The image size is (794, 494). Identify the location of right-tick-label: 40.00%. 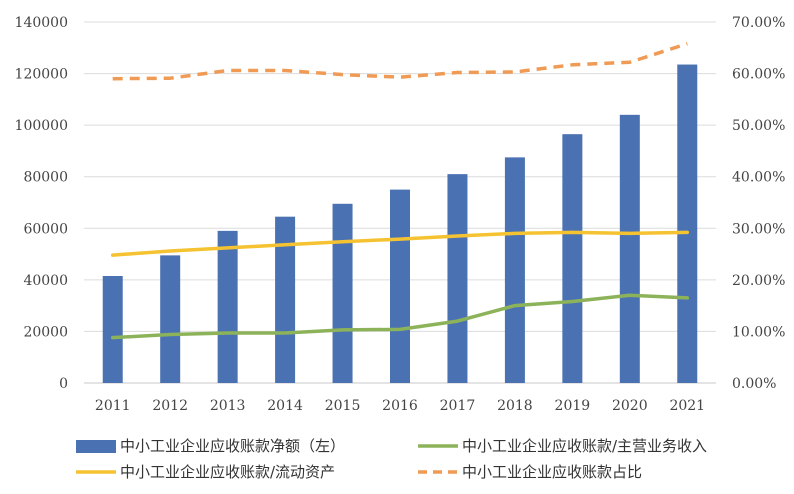
(758, 178).